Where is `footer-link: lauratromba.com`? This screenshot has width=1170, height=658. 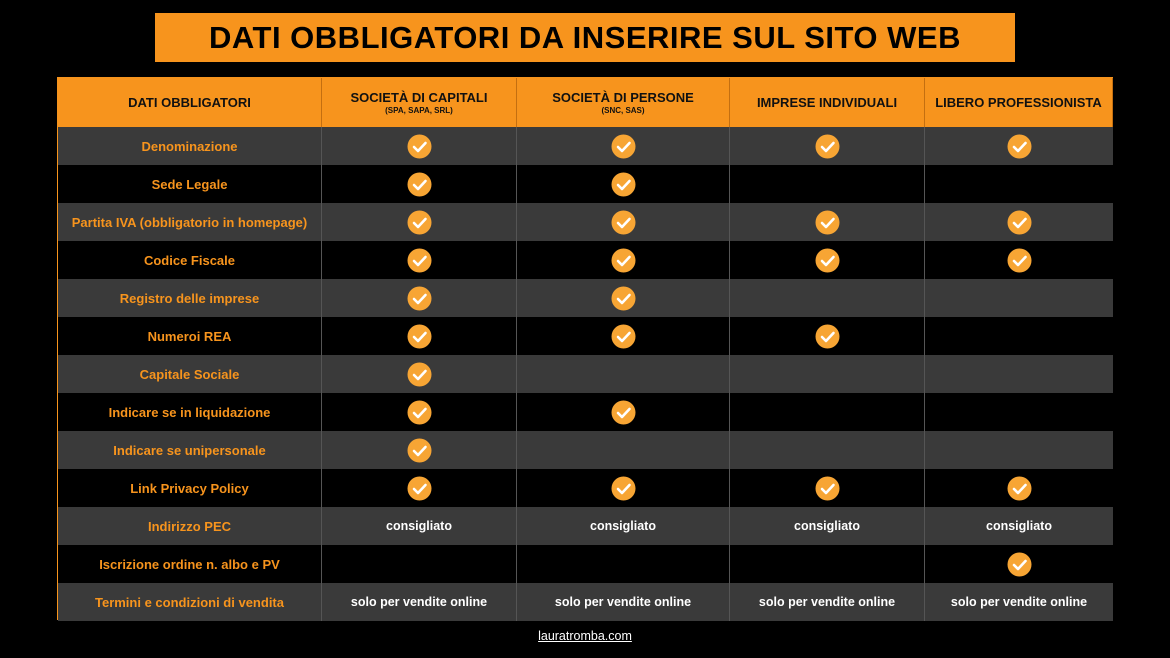
footer-link: lauratromba.com is located at coordinates (585, 636).